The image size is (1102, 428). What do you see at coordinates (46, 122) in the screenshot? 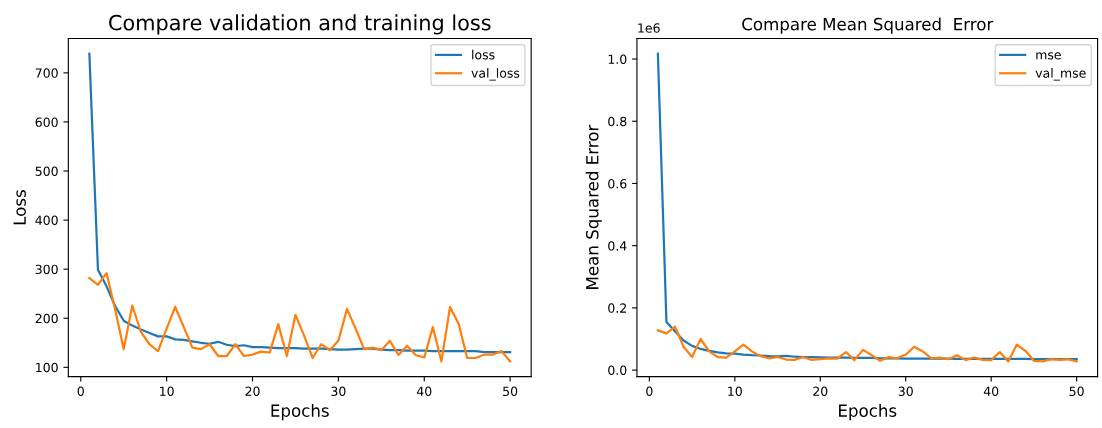
I see `y-tick-label: 600` at bounding box center [46, 122].